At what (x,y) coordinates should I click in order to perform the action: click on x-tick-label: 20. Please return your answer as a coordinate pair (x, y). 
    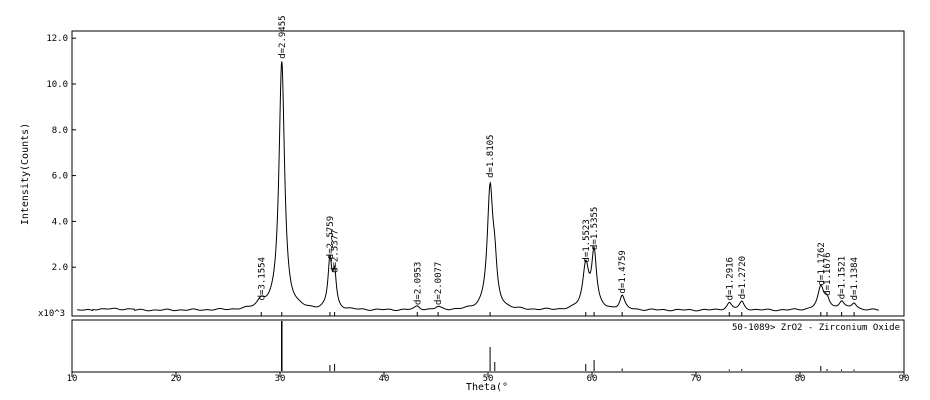
    Looking at the image, I should click on (176, 379).